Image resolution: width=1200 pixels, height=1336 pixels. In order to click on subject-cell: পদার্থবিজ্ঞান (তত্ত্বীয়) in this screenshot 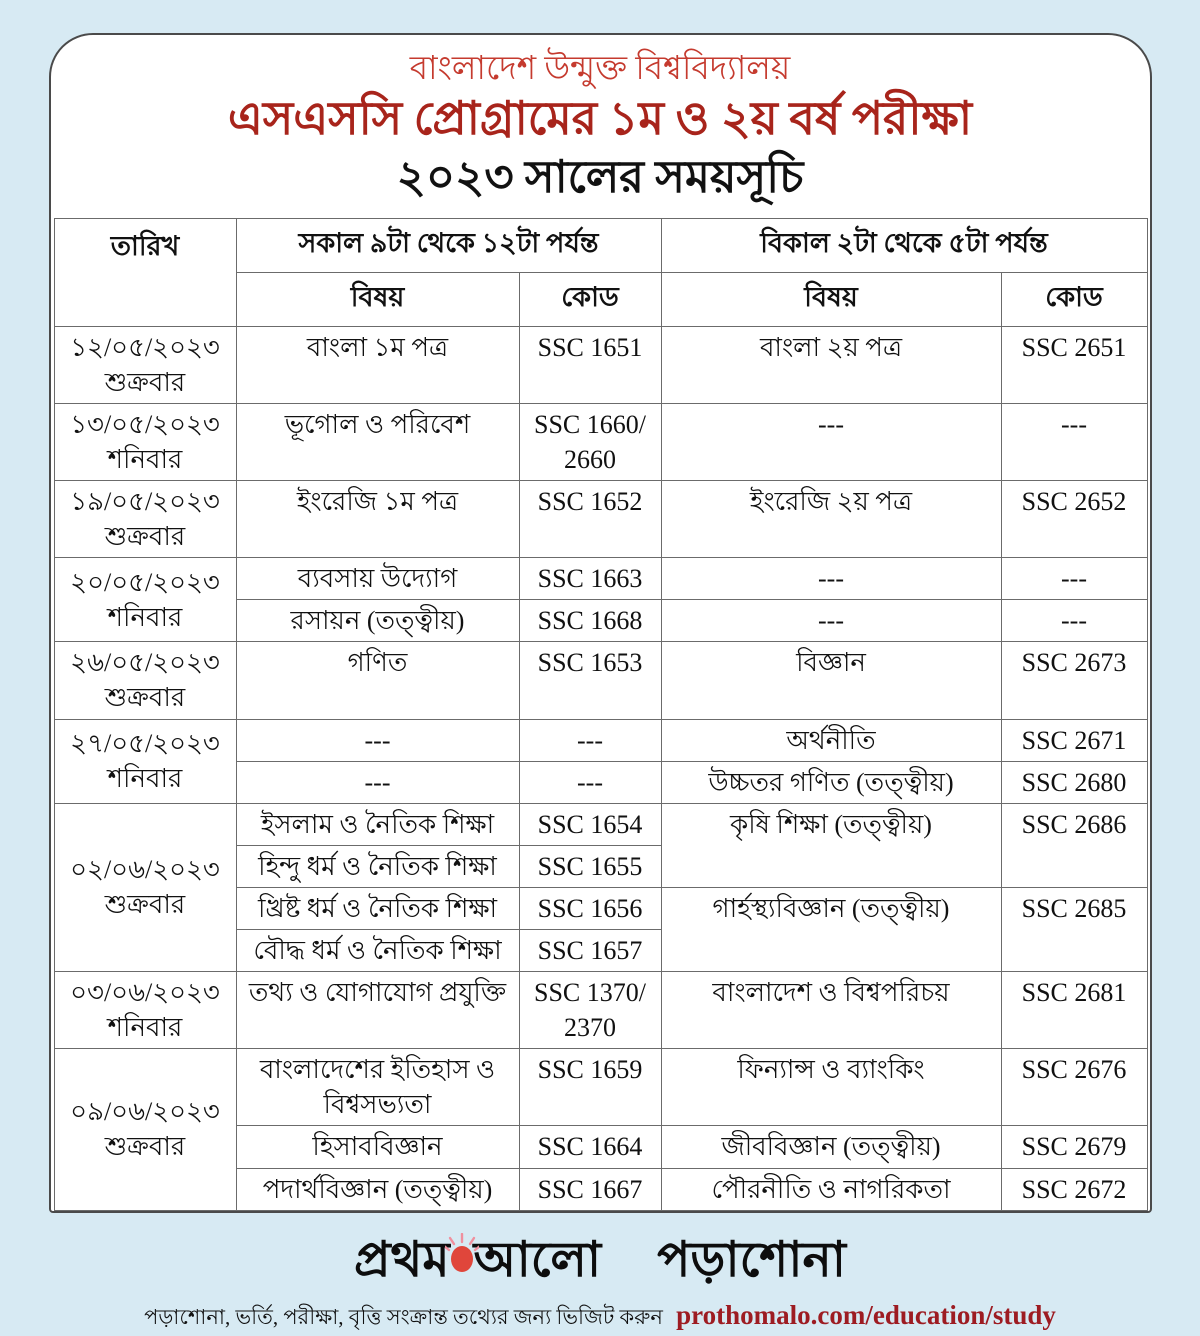, I will do `click(377, 1189)`.